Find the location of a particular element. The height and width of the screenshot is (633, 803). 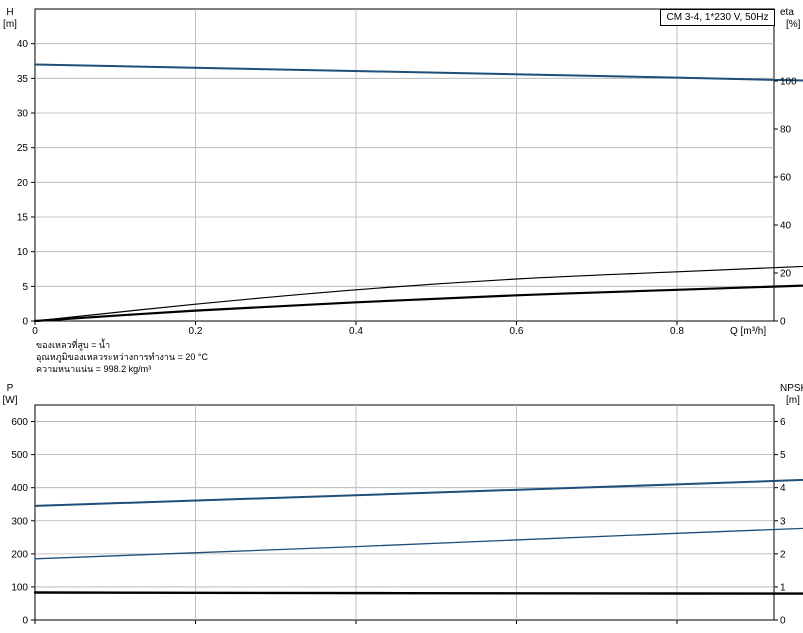

y-left-tick-label: 500 is located at coordinates (19, 455).